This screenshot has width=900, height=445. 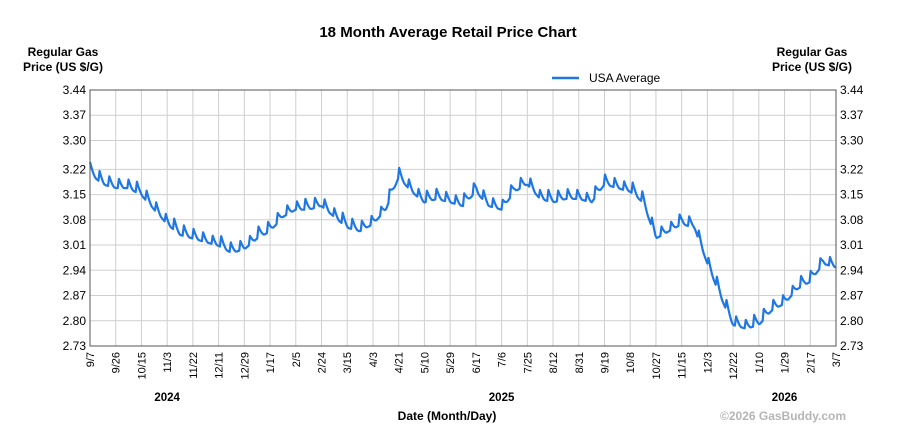 What do you see at coordinates (477, 362) in the screenshot?
I see `x-tick-label: 6/17` at bounding box center [477, 362].